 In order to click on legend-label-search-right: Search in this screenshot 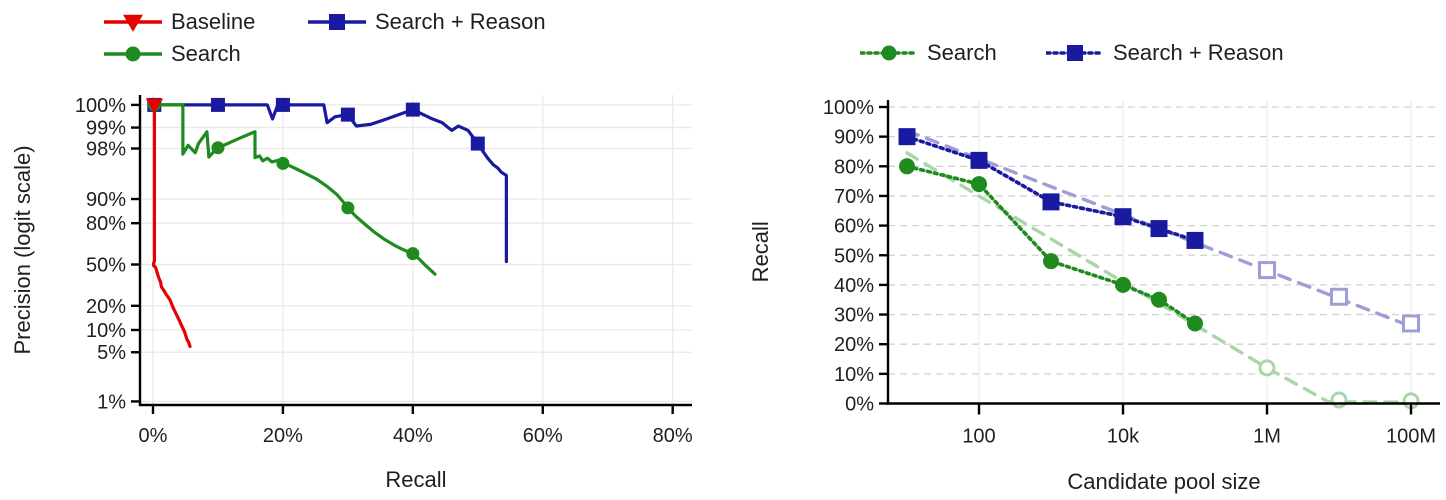, I will do `click(962, 52)`.